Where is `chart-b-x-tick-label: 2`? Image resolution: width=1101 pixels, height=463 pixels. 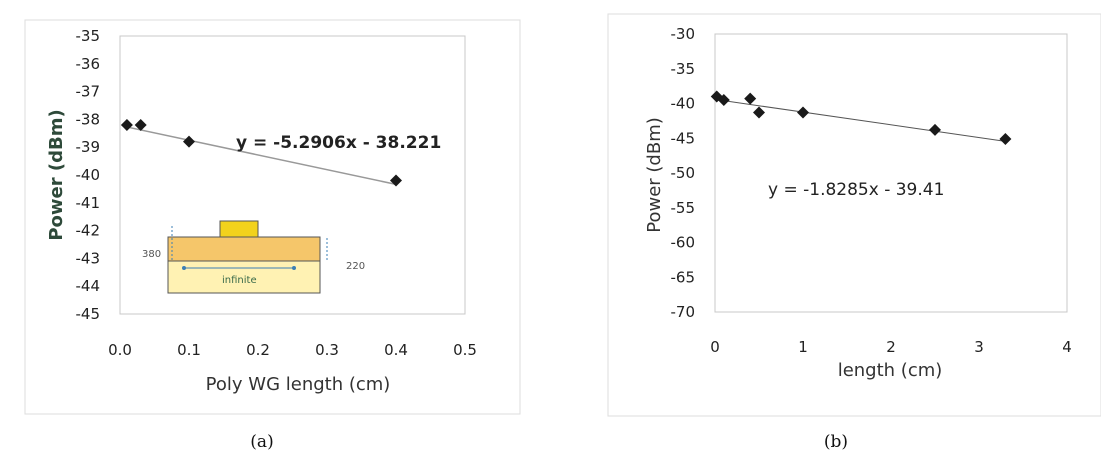 chart-b-x-tick-label: 2 is located at coordinates (891, 347).